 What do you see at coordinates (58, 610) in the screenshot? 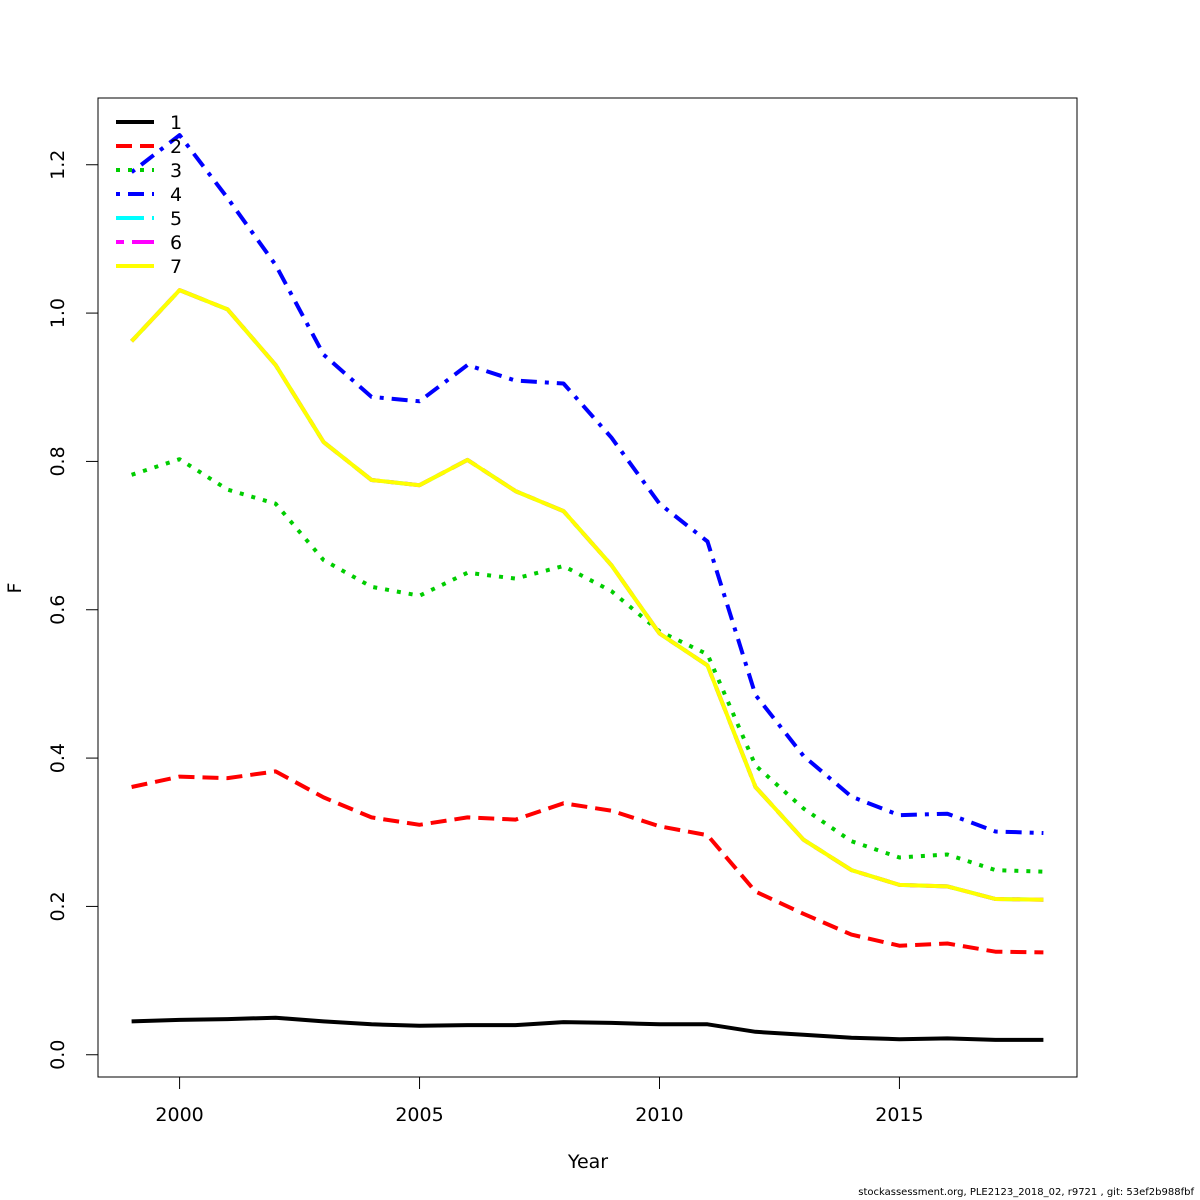
I see `y-tick-label: 0.6` at bounding box center [58, 610].